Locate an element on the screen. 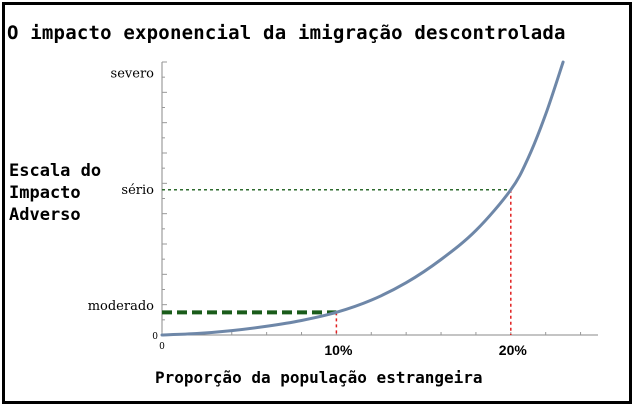  y-tick-label: sério is located at coordinates (137, 190).